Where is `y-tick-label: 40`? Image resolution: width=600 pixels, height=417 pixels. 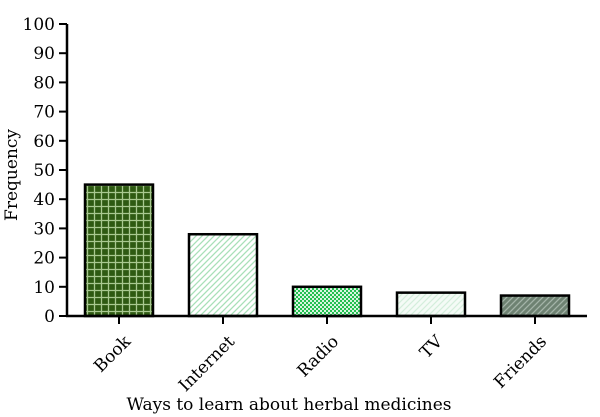 y-tick-label: 40 is located at coordinates (44, 200).